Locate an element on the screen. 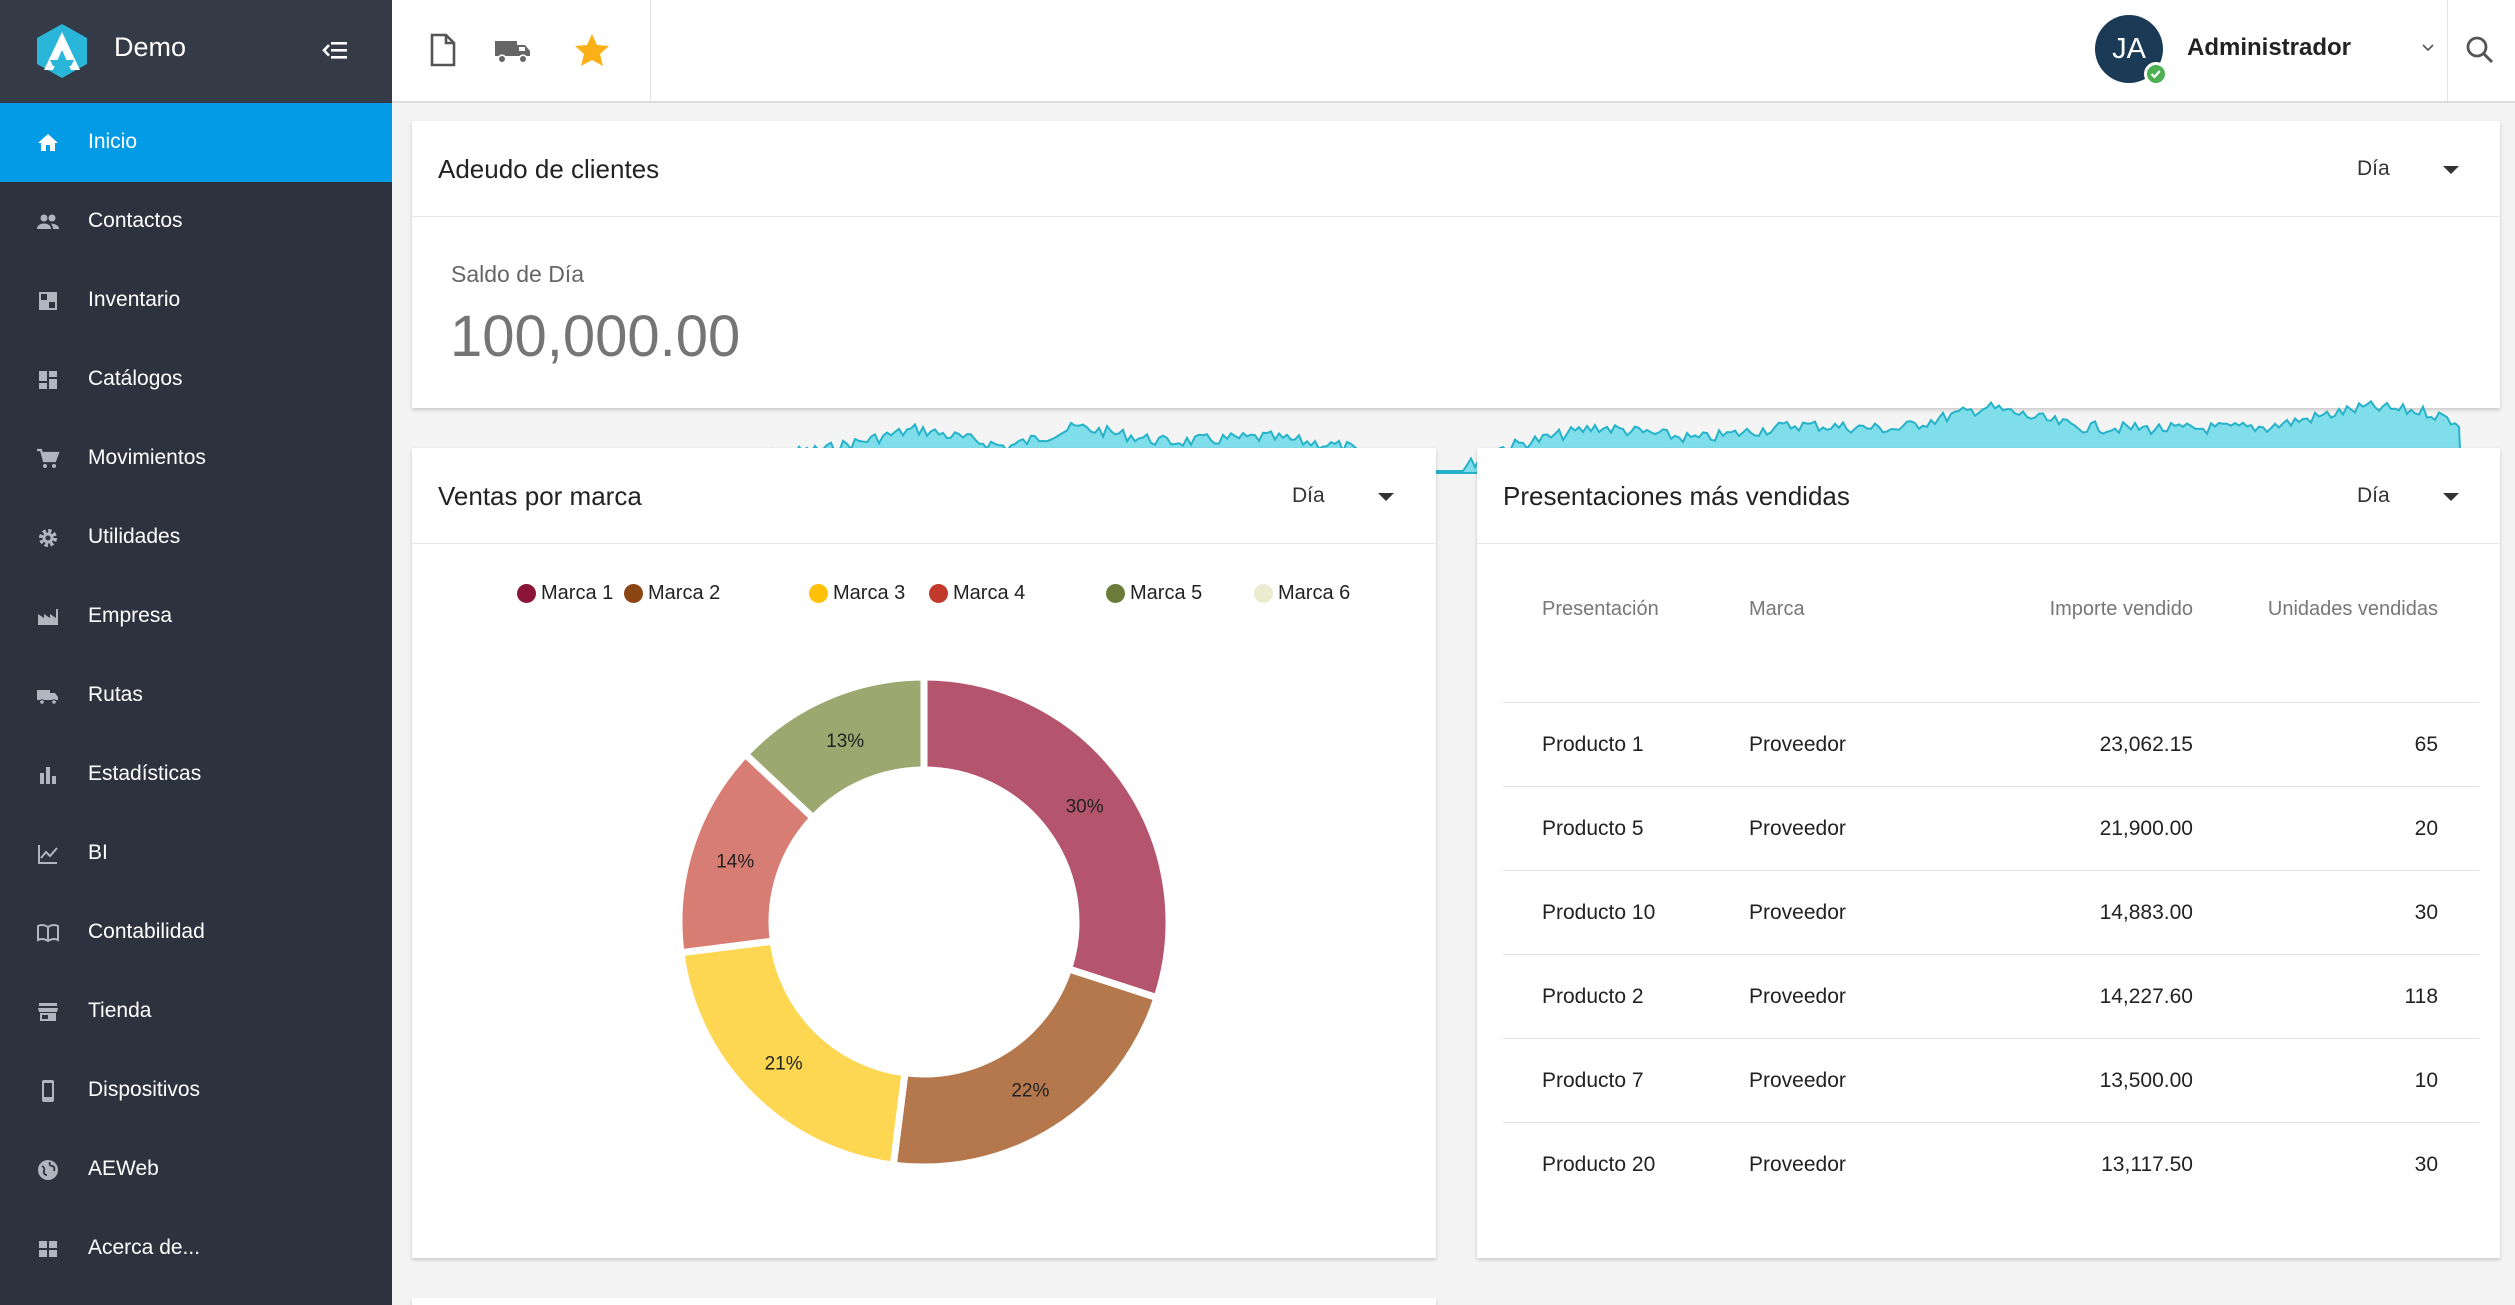 This screenshot has height=1305, width=2515. table-cell: 23,062.15 is located at coordinates (2146, 744).